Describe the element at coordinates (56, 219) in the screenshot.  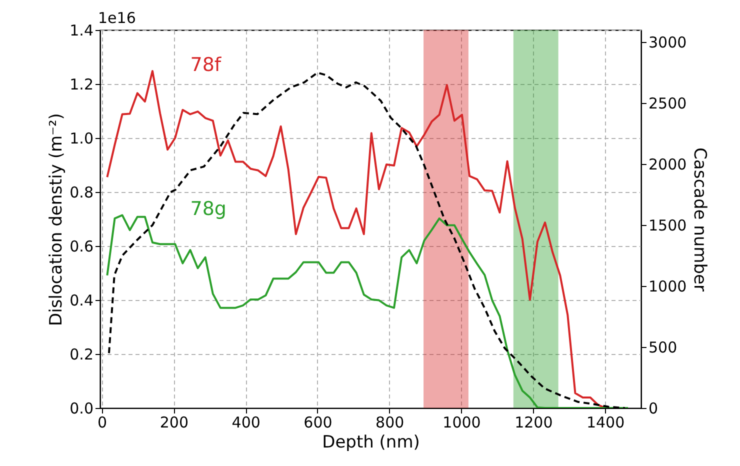
I see `y-axis-title: Dislocation denstiy (m⁻²)` at that location.